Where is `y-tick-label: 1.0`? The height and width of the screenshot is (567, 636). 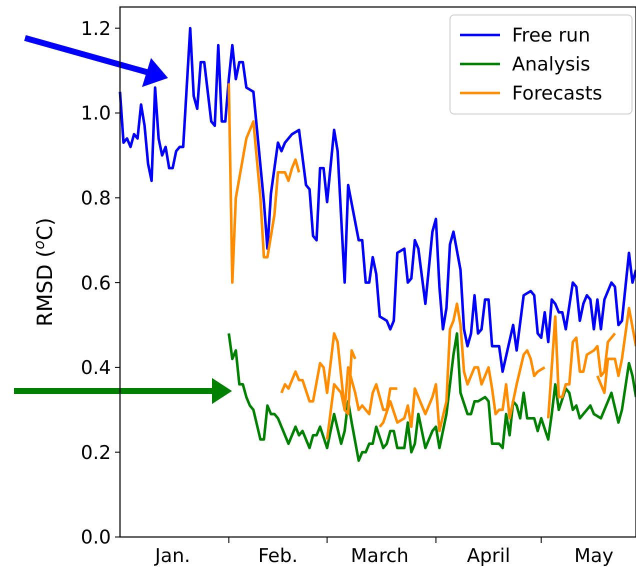
y-tick-label: 1.0 is located at coordinates (95, 113).